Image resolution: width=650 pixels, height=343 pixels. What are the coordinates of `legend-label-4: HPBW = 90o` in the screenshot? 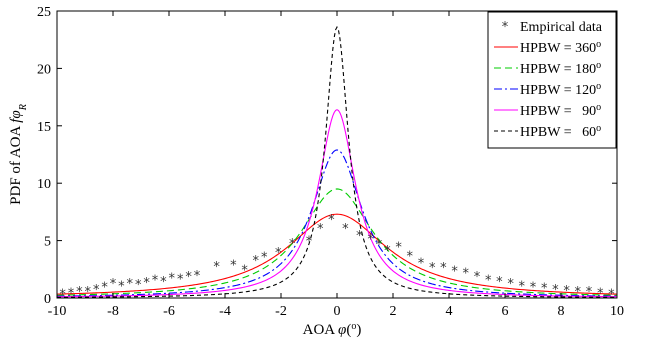 It's located at (560, 111).